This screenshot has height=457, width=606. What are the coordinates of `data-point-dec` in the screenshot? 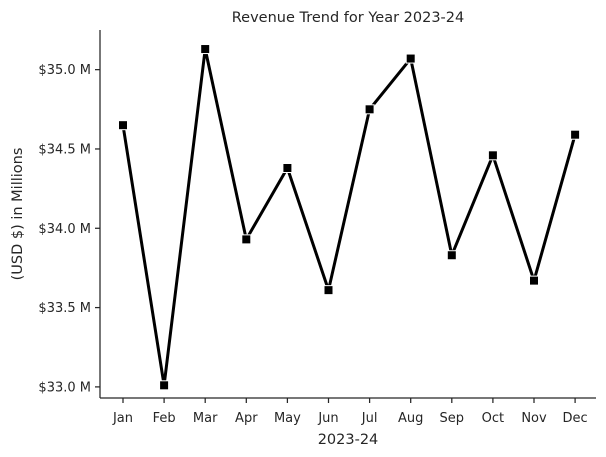 It's located at (575, 134).